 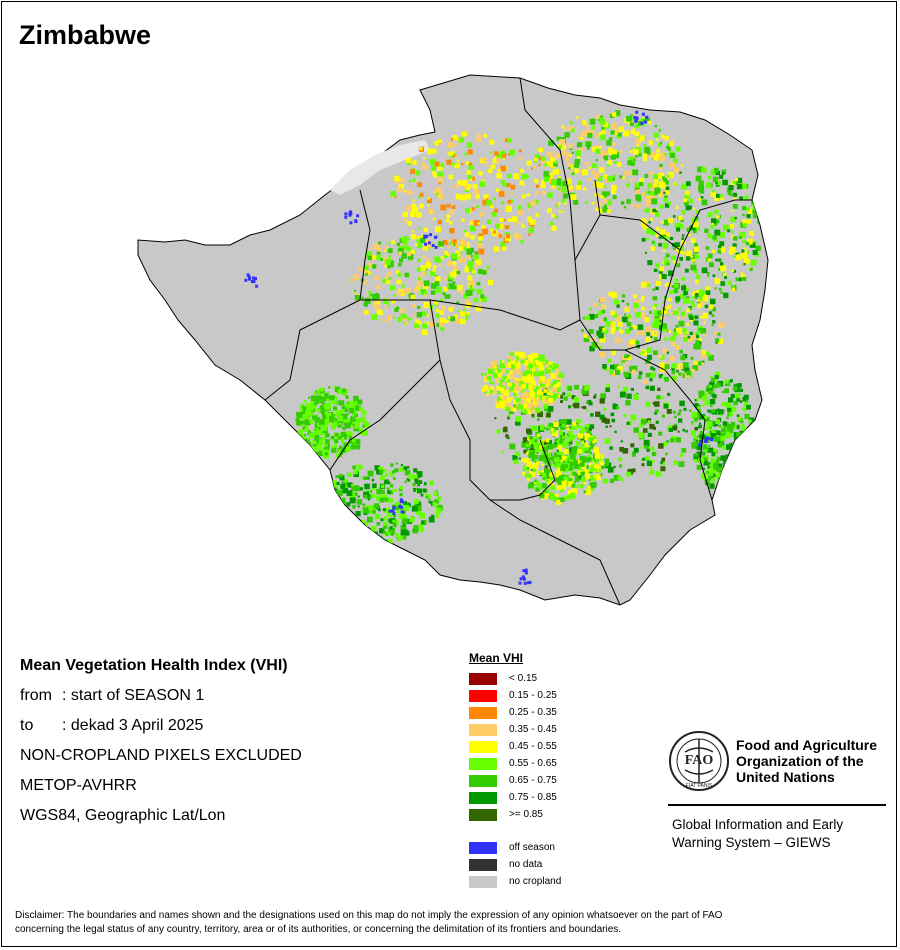 I want to click on info-from-value: : start of SEASON 1, so click(x=133, y=695).